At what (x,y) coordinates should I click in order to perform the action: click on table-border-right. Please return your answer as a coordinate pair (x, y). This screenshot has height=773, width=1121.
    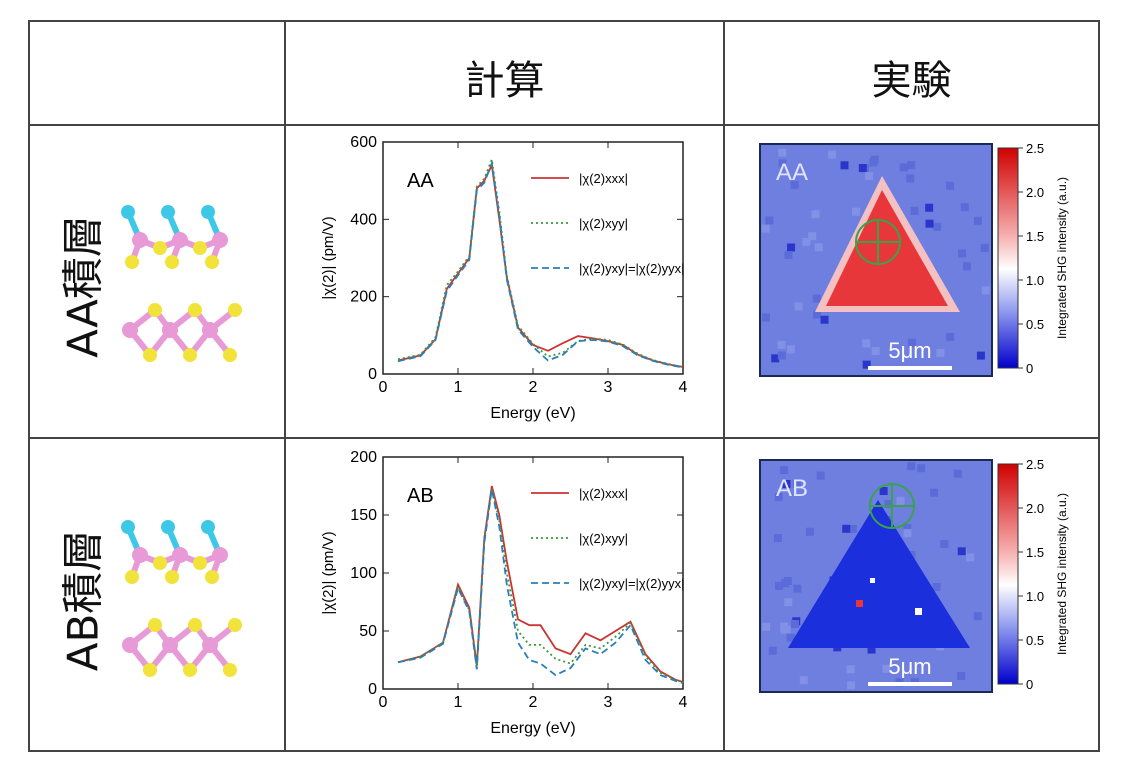
    Looking at the image, I should click on (1099, 386).